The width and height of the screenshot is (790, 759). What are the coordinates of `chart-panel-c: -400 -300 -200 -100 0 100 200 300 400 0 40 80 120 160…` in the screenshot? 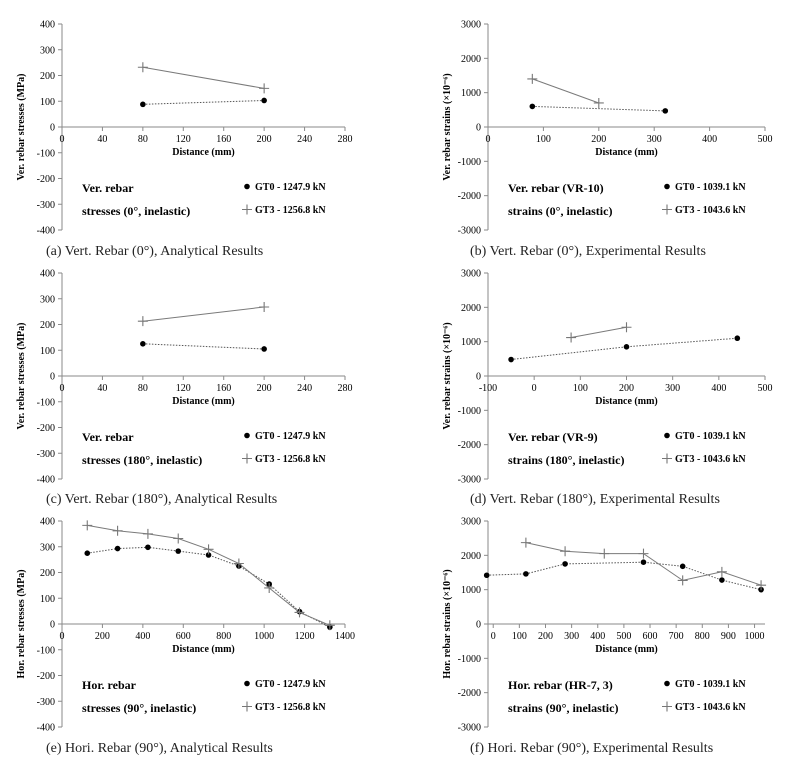 It's located at (184, 388).